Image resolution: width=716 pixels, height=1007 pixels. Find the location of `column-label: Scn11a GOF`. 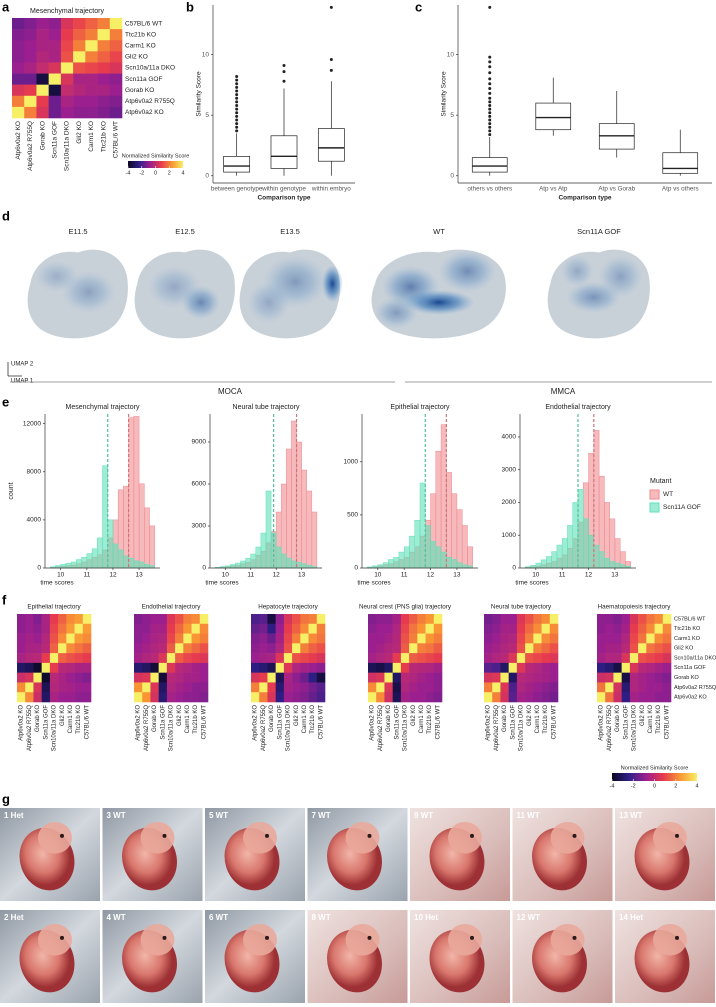

column-label: Scn11a GOF is located at coordinates (513, 722).